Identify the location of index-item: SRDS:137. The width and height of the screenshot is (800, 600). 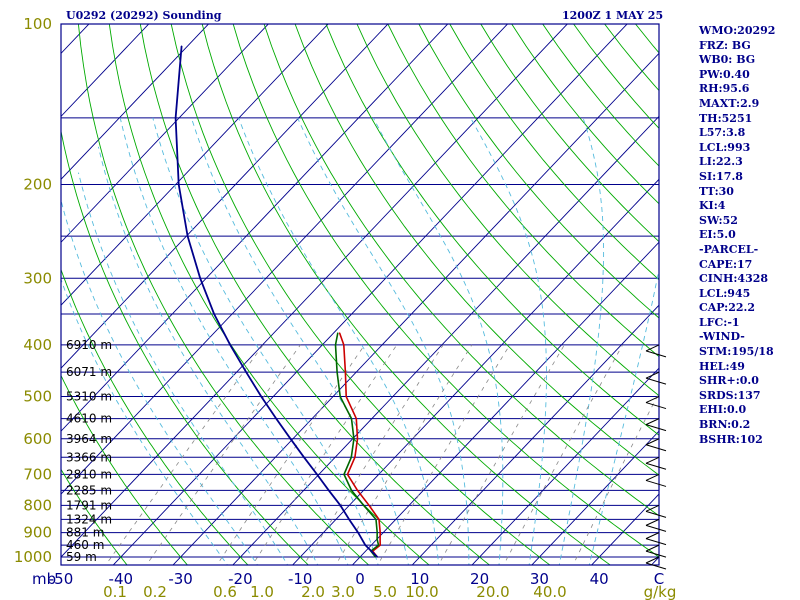
(730, 395).